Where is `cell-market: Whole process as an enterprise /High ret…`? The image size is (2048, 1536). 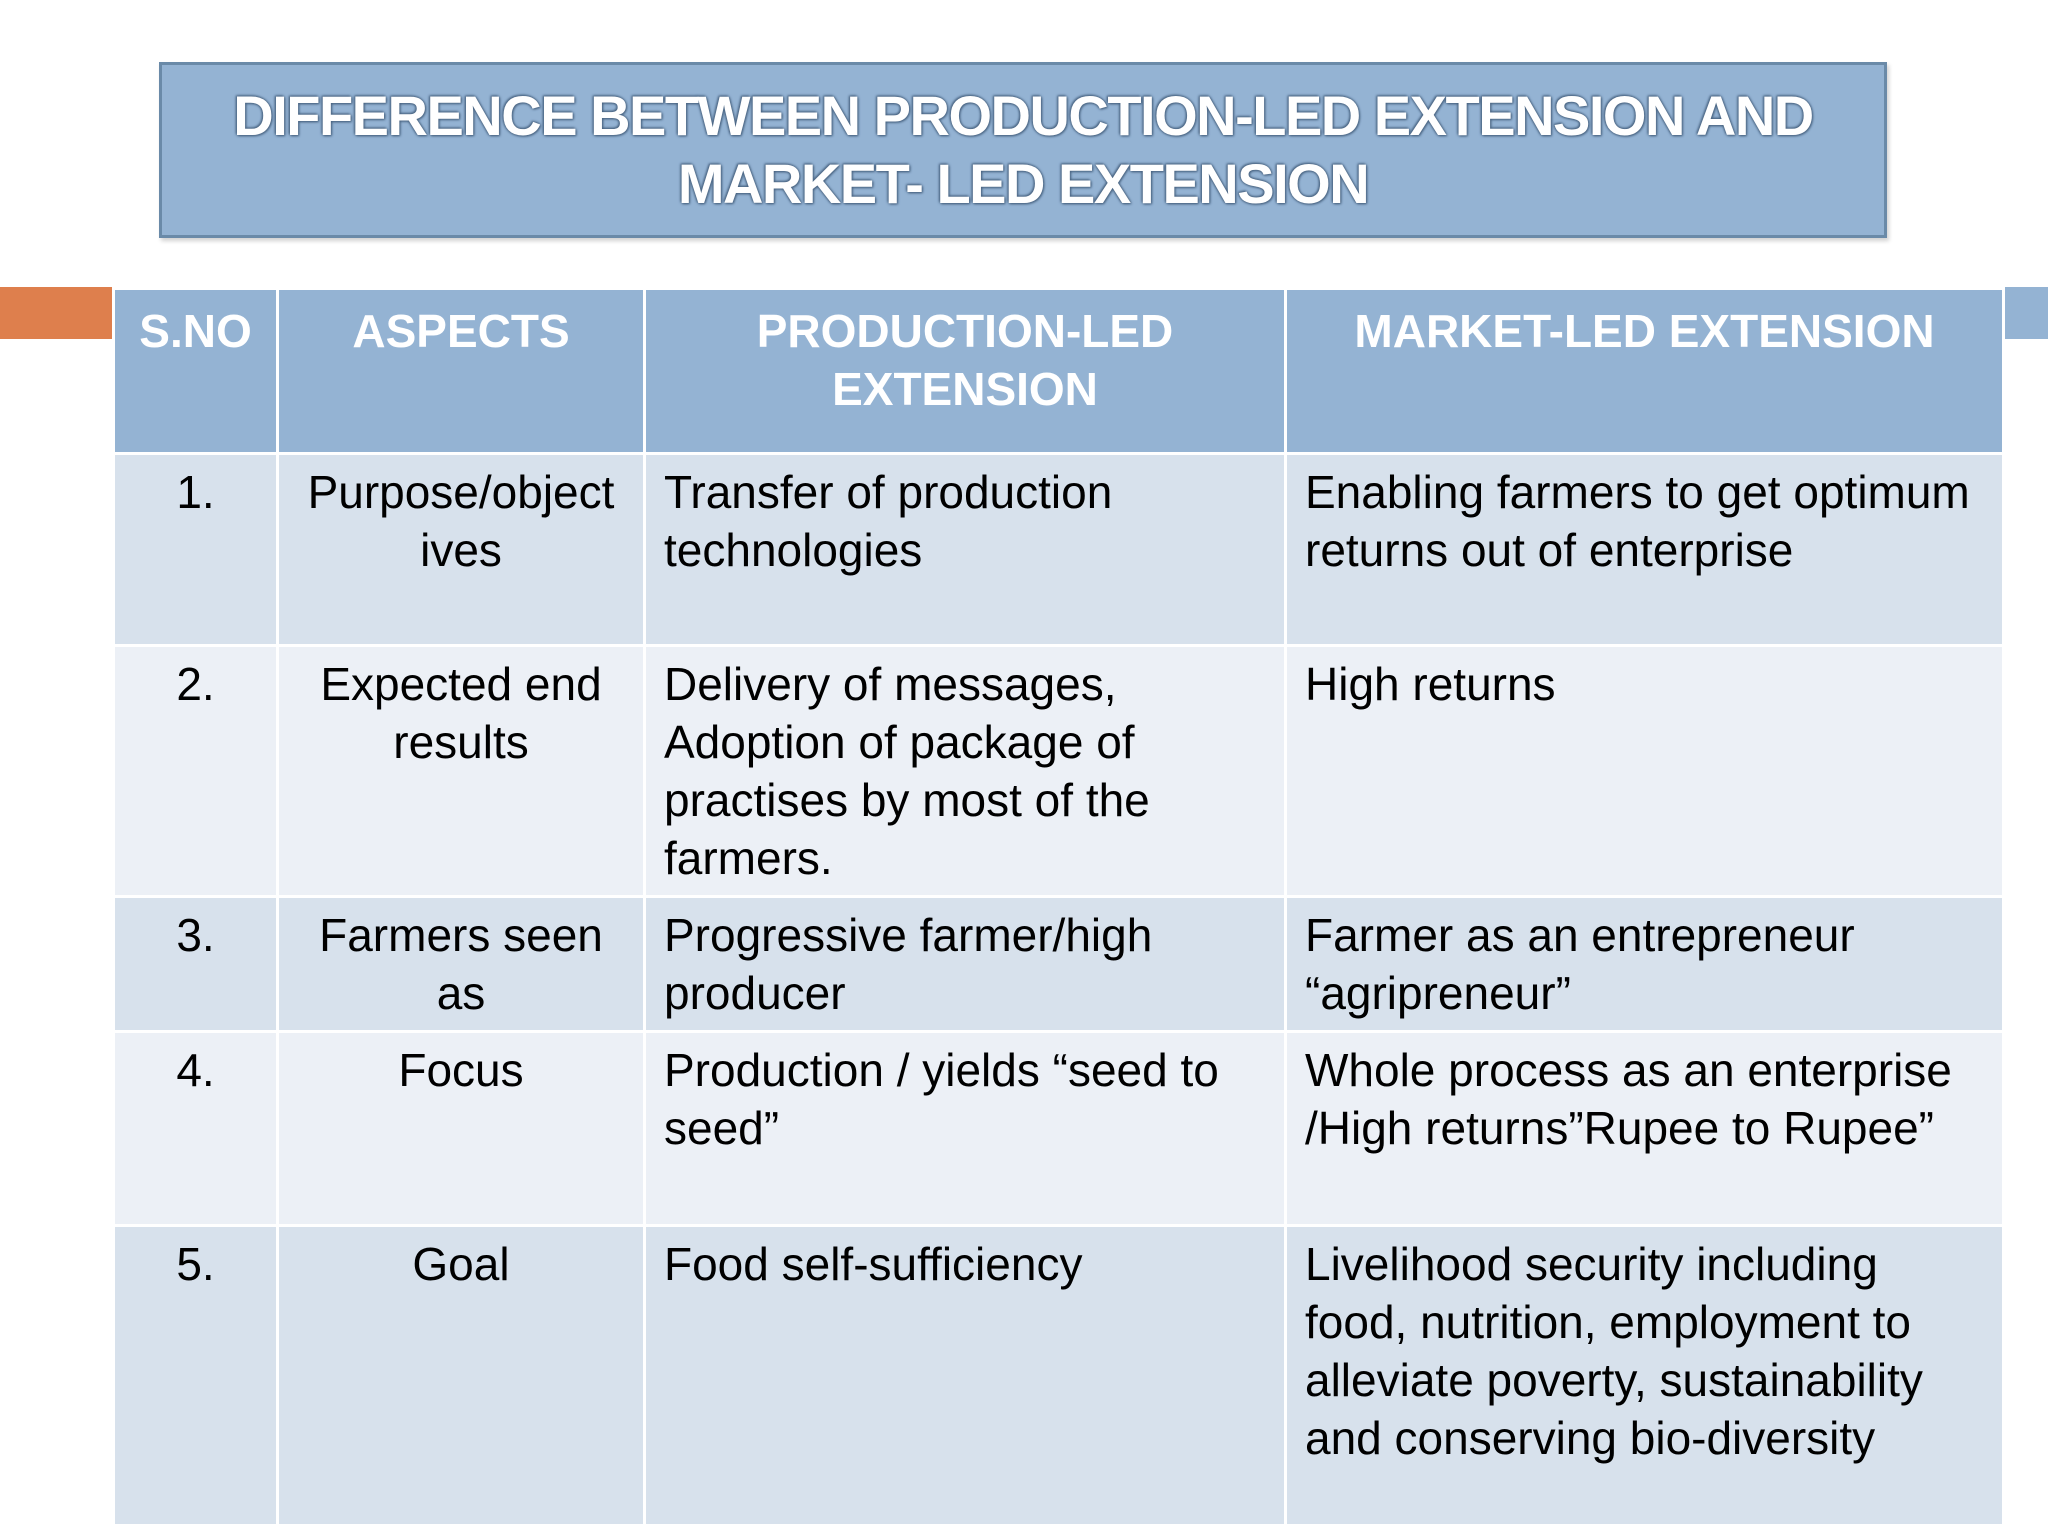 cell-market: Whole process as an enterprise /High ret… is located at coordinates (1644, 1128).